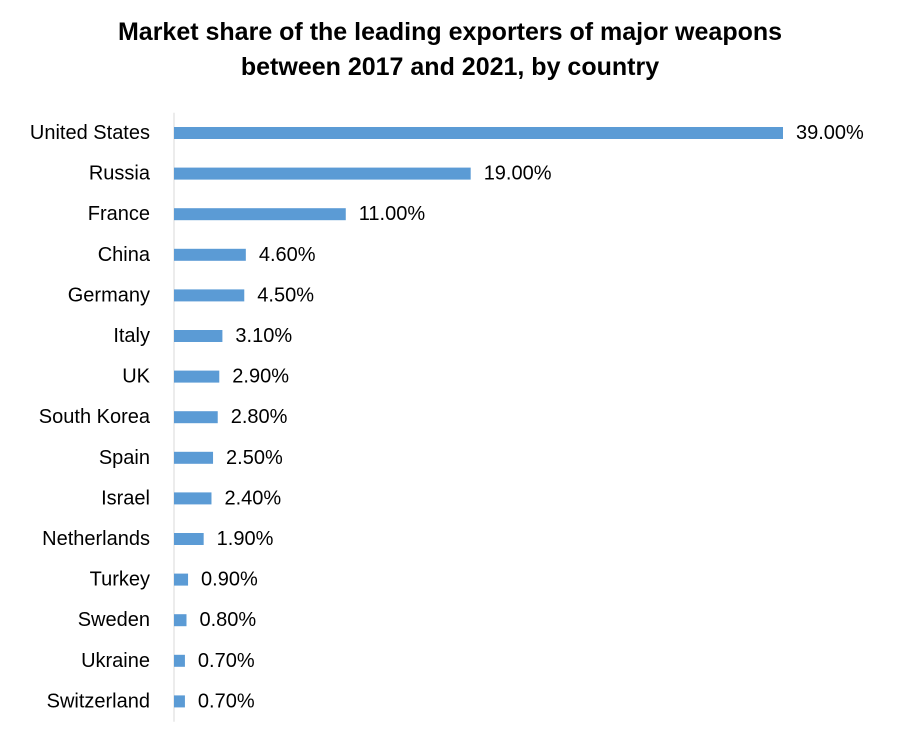 This screenshot has width=900, height=744. What do you see at coordinates (125, 498) in the screenshot?
I see `category-label: Israel` at bounding box center [125, 498].